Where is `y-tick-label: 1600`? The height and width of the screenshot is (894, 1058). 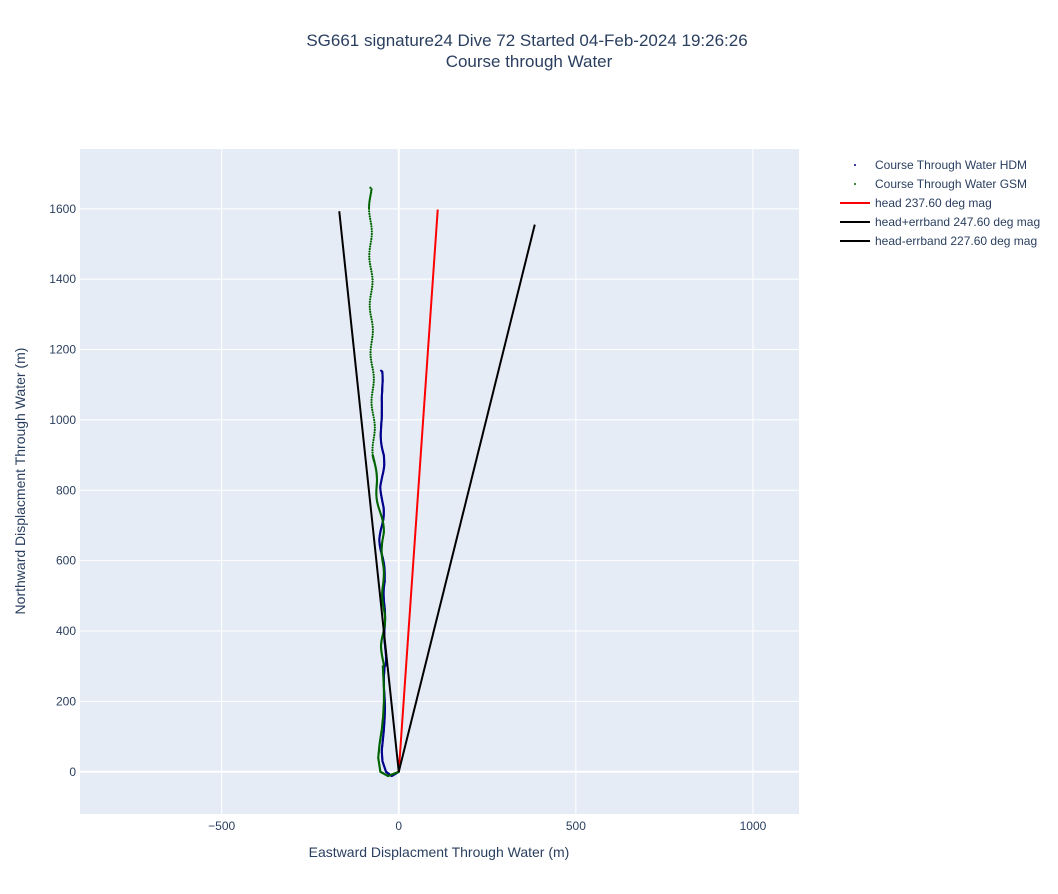 y-tick-label: 1600 is located at coordinates (62, 209).